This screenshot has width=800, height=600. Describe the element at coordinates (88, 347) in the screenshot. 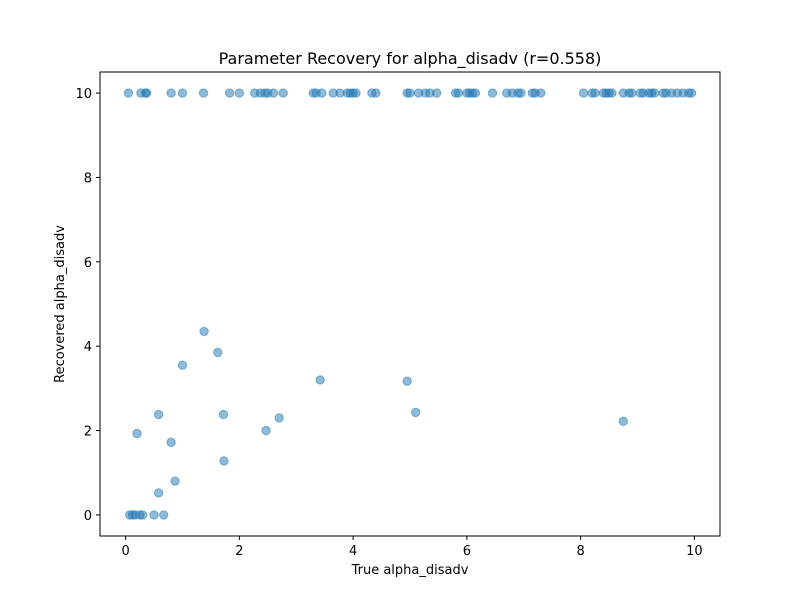

I see `y-tick-label: 4` at that location.